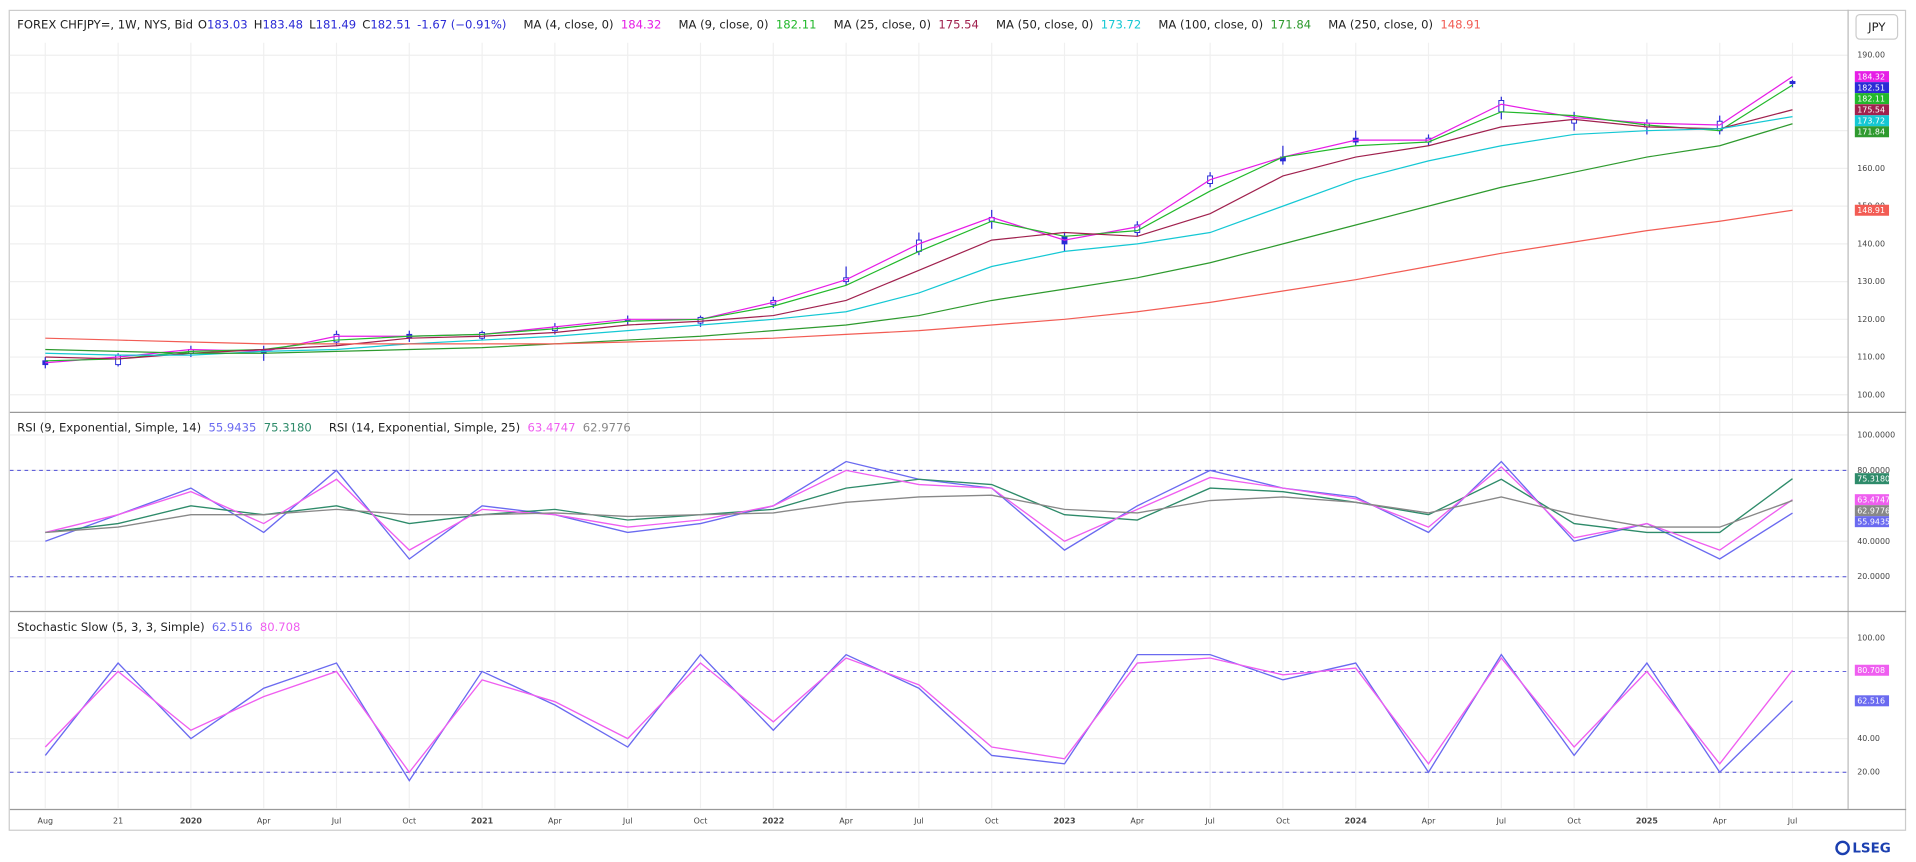 The width and height of the screenshot is (1916, 862). Describe the element at coordinates (1871, 357) in the screenshot. I see `y-tick-label: 110.00` at that location.